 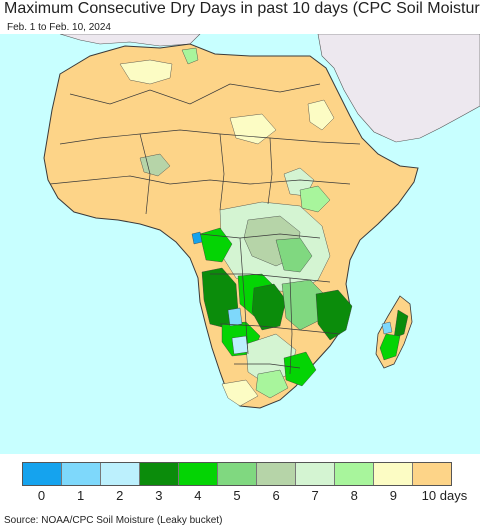 I want to click on northern-patches, so click(x=227, y=130).